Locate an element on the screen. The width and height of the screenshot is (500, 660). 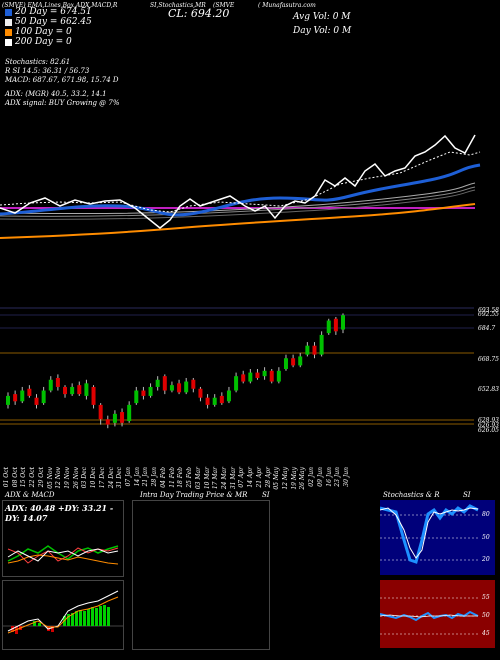
mr-panel-si: SI is located at coordinates (266, 495).